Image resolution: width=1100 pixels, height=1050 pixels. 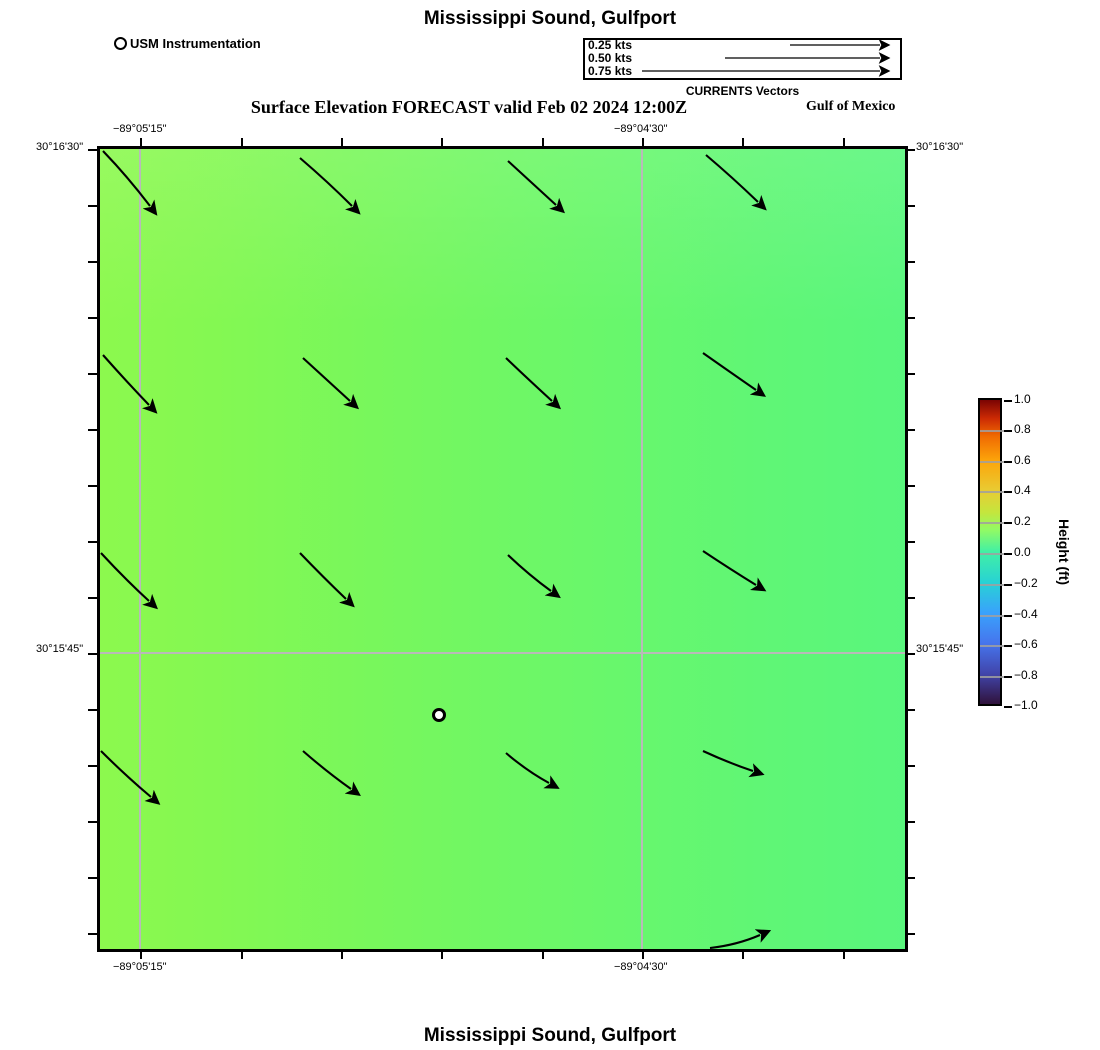 I want to click on colorbar-tick-label: 0.0, so click(x=1022, y=552).